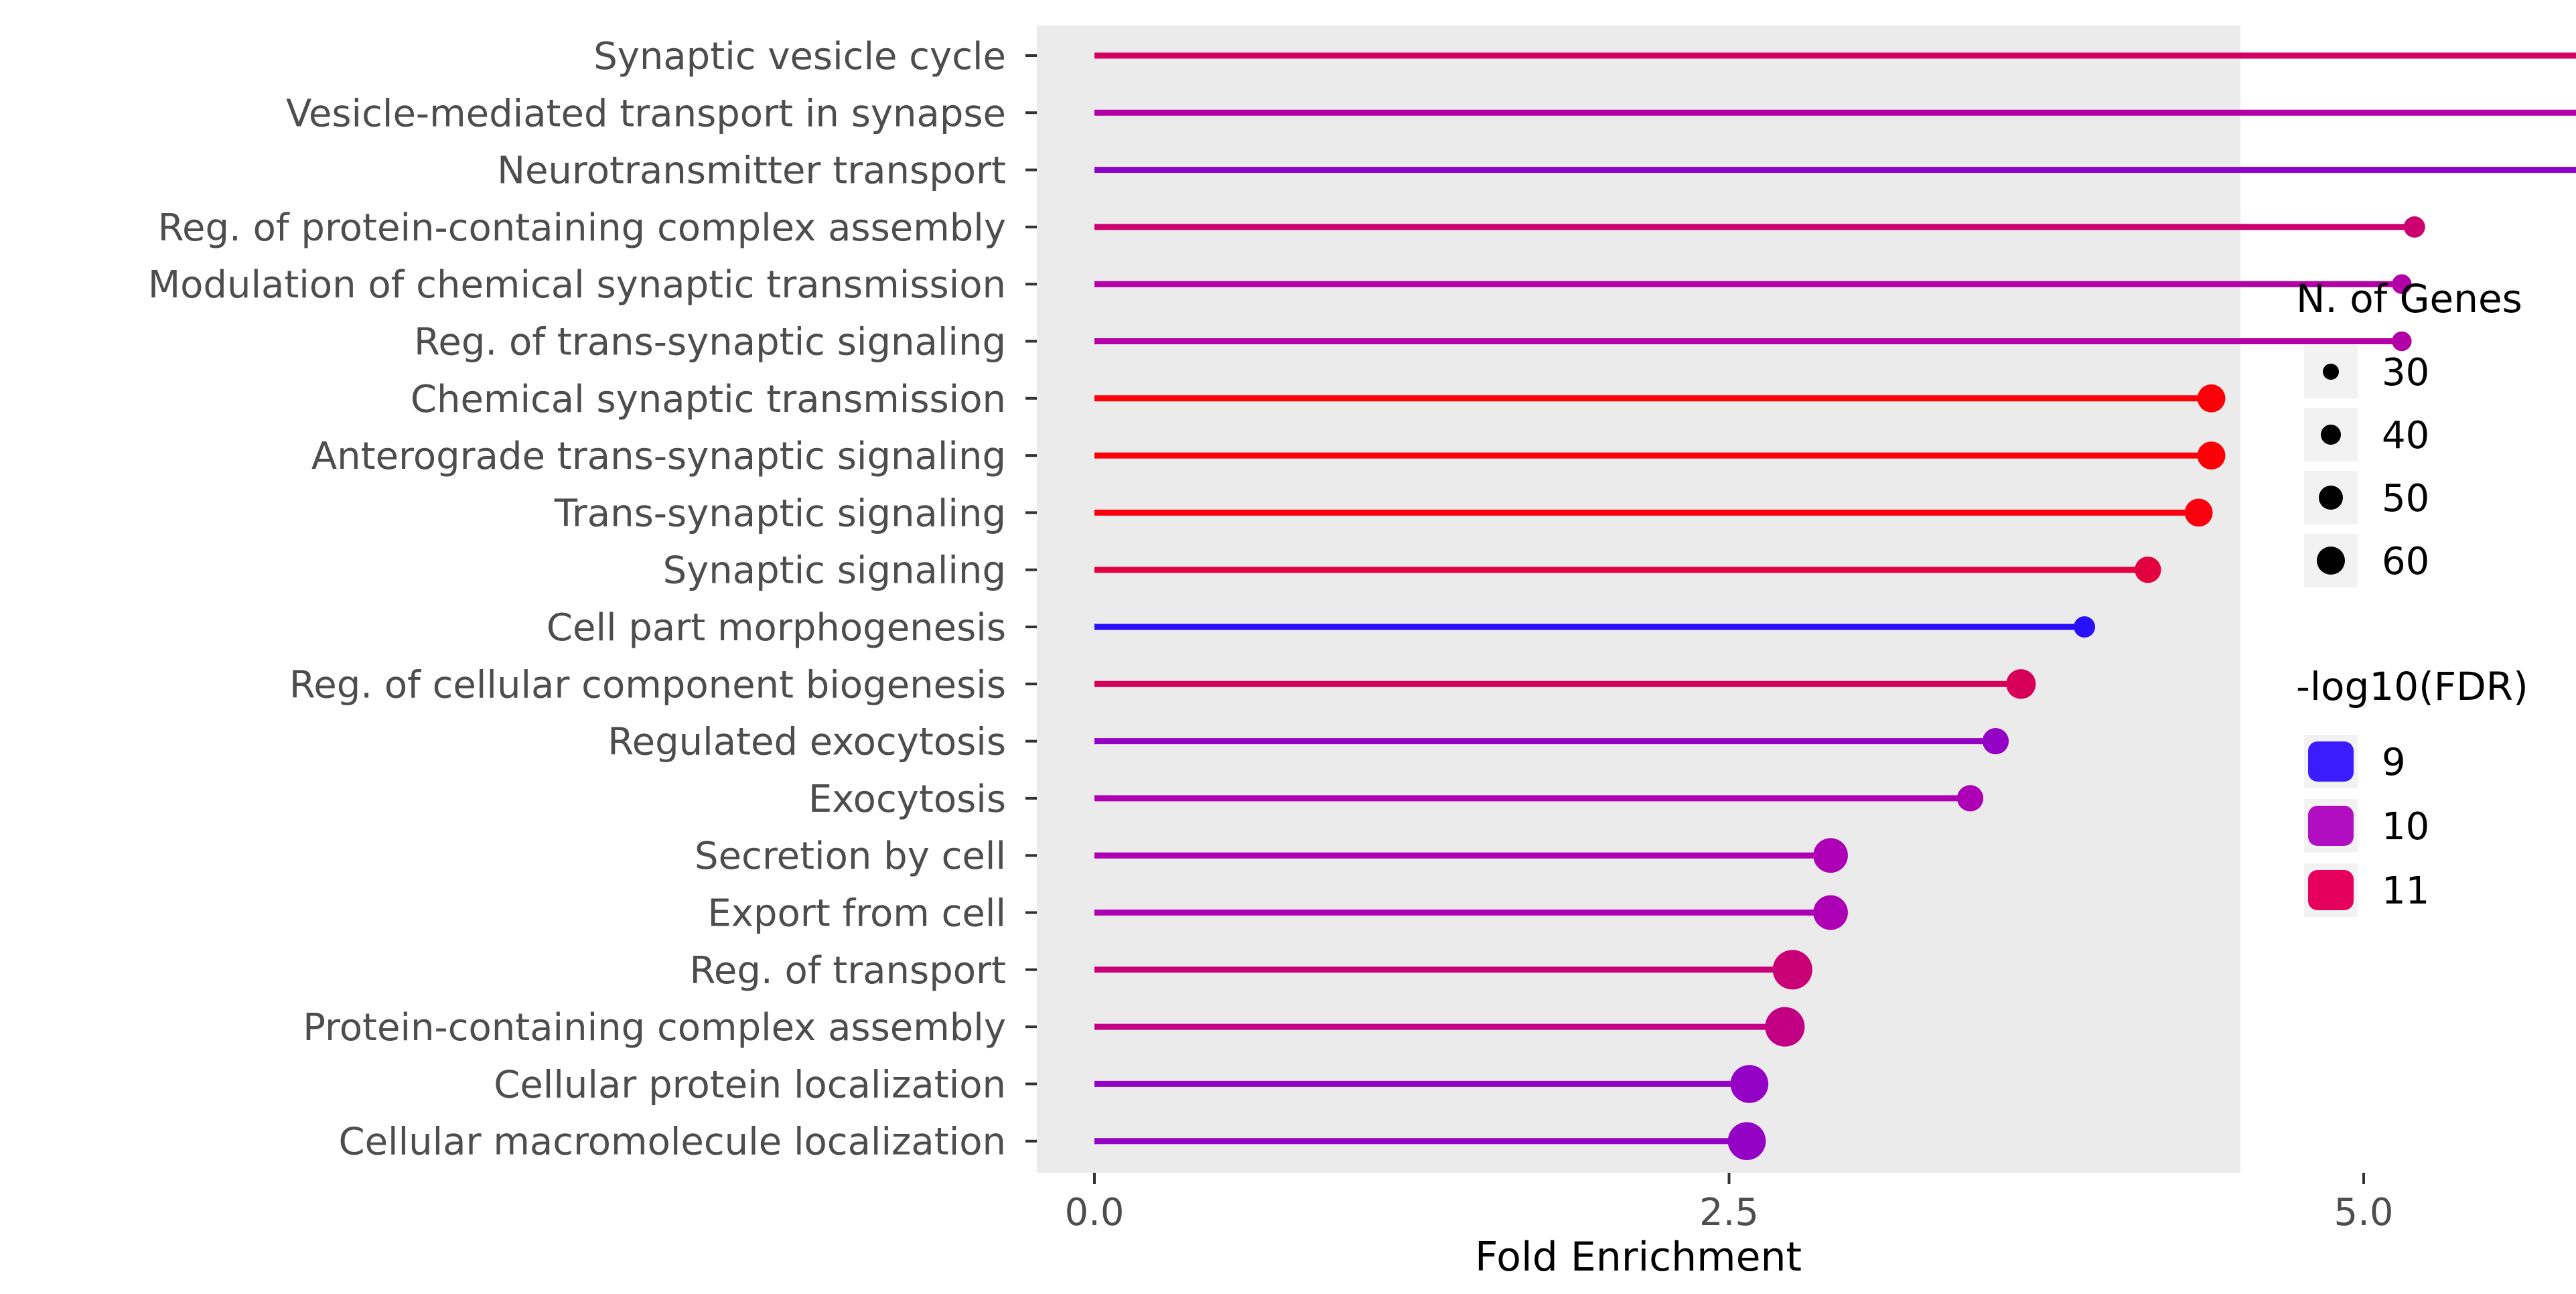 The image size is (2576, 1294). I want to click on y-tick-label: Exocytosis, so click(907, 800).